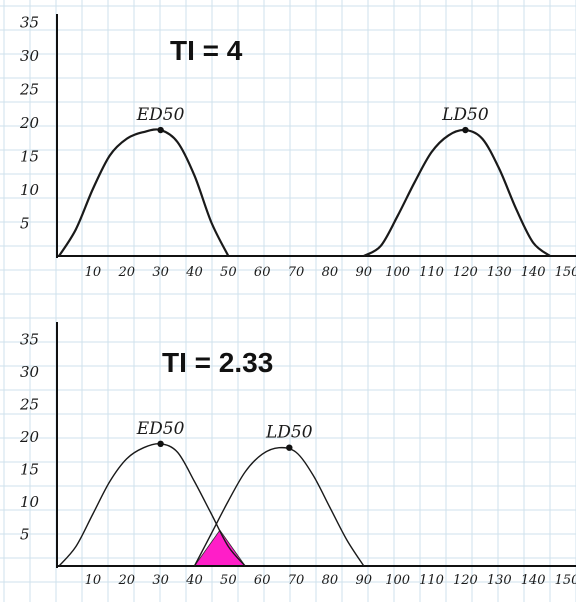 The height and width of the screenshot is (602, 576). I want to click on chart-title: TI = 4, so click(206, 50).